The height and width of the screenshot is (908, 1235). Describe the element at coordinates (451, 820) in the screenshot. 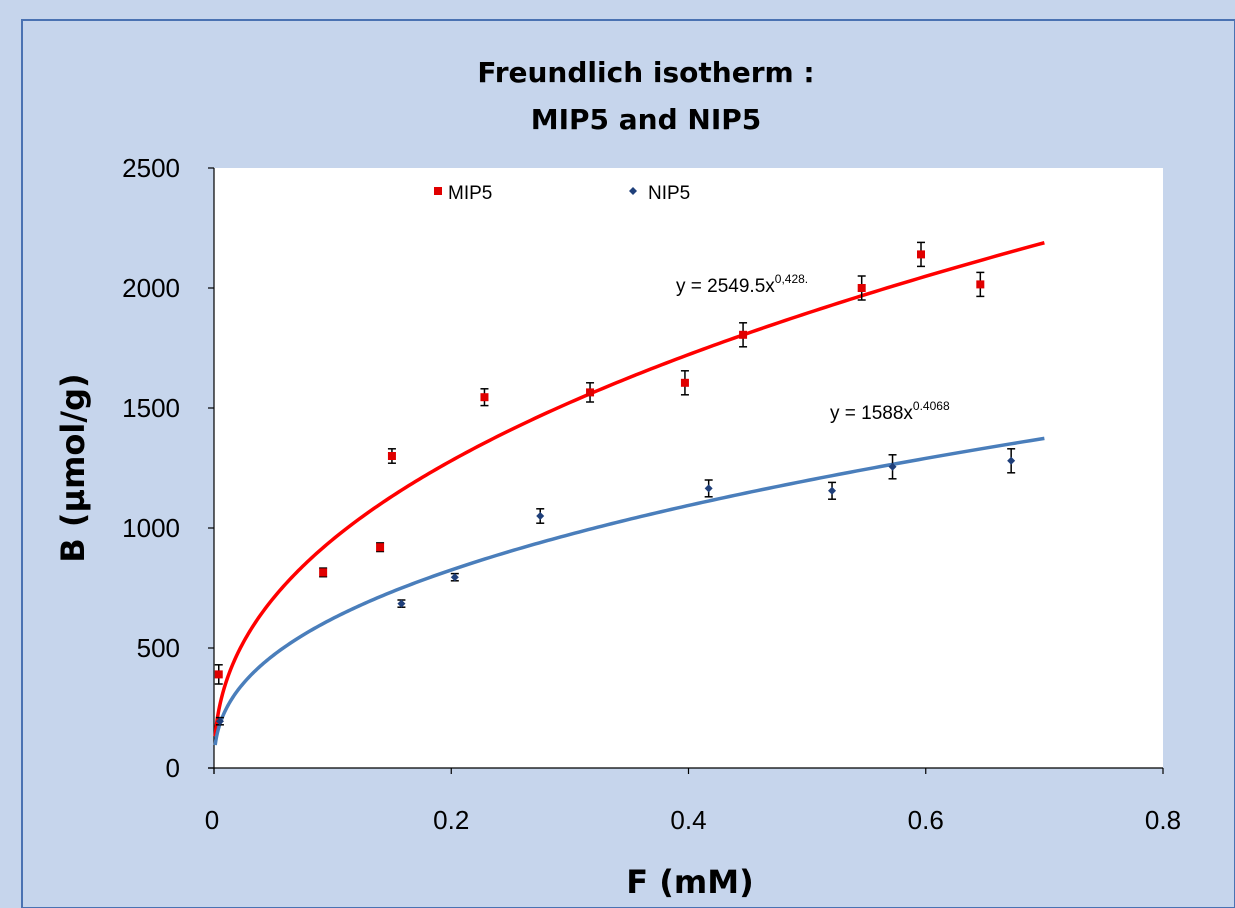

I see `x-tick-label: 0.2` at that location.